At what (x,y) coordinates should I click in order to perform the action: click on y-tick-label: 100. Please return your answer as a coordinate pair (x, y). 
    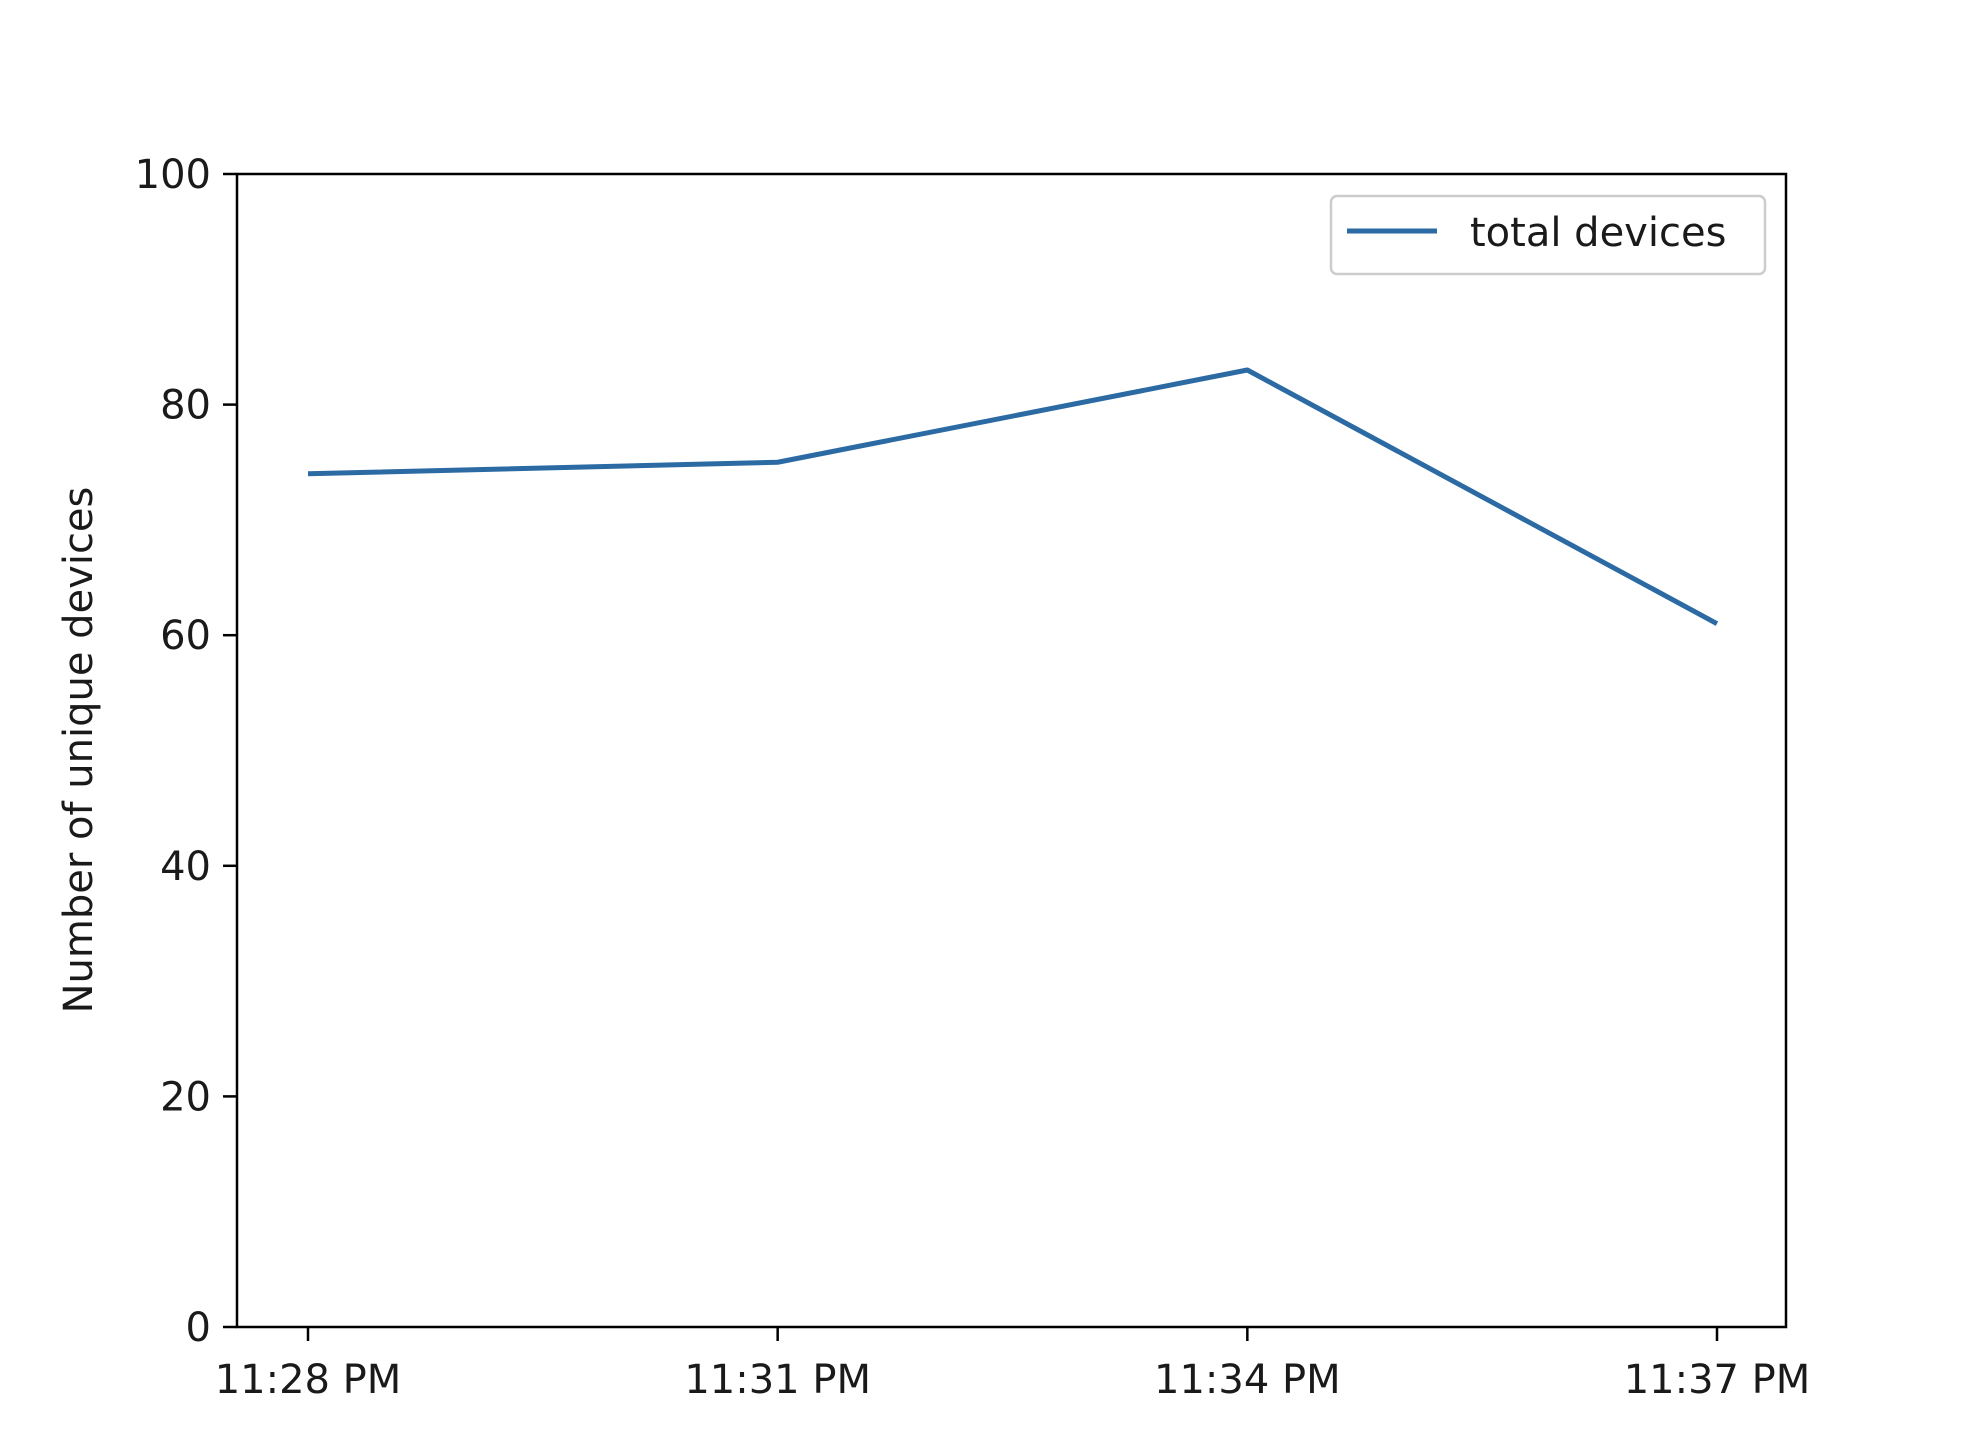
    Looking at the image, I should click on (173, 175).